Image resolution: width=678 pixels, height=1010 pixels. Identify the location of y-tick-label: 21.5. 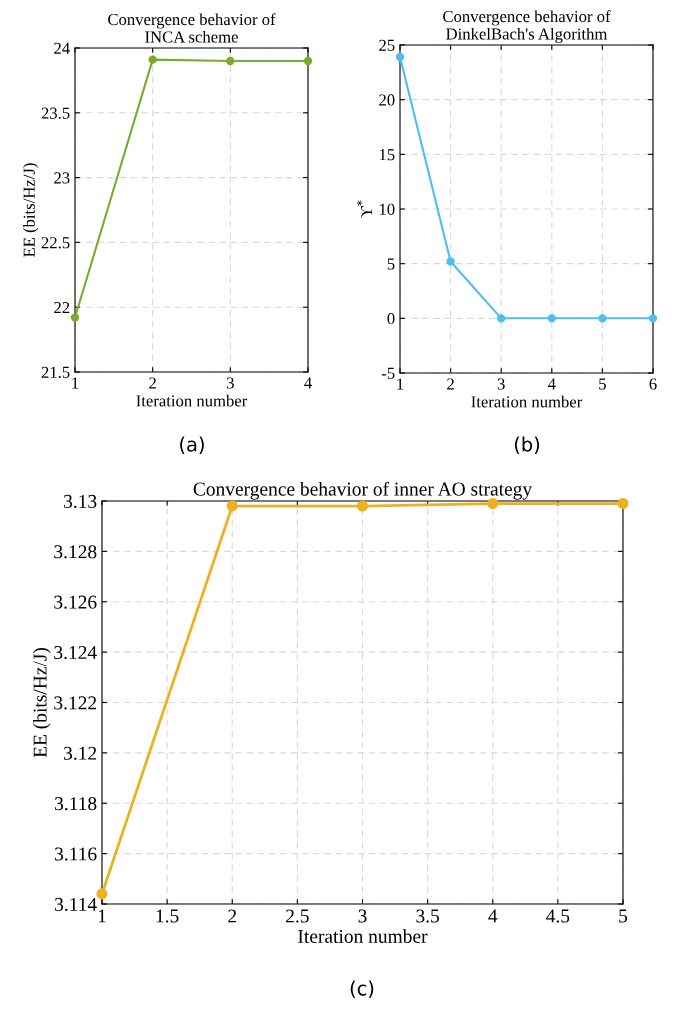
(55, 372).